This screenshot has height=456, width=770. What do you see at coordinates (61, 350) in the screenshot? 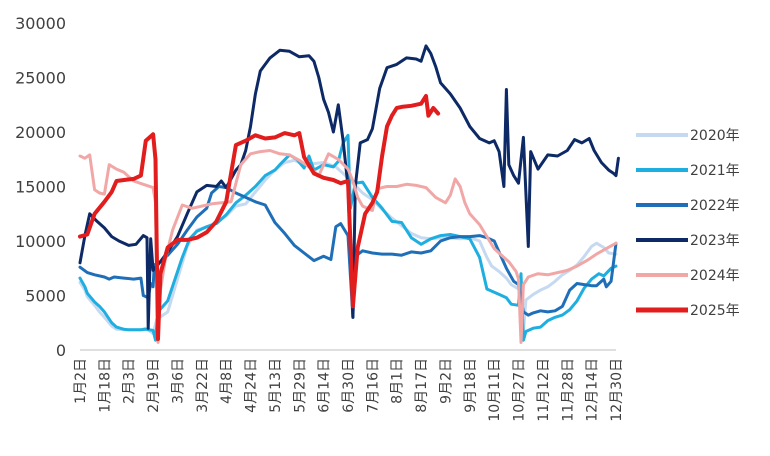
I see `y-tick-label: 0` at bounding box center [61, 350].